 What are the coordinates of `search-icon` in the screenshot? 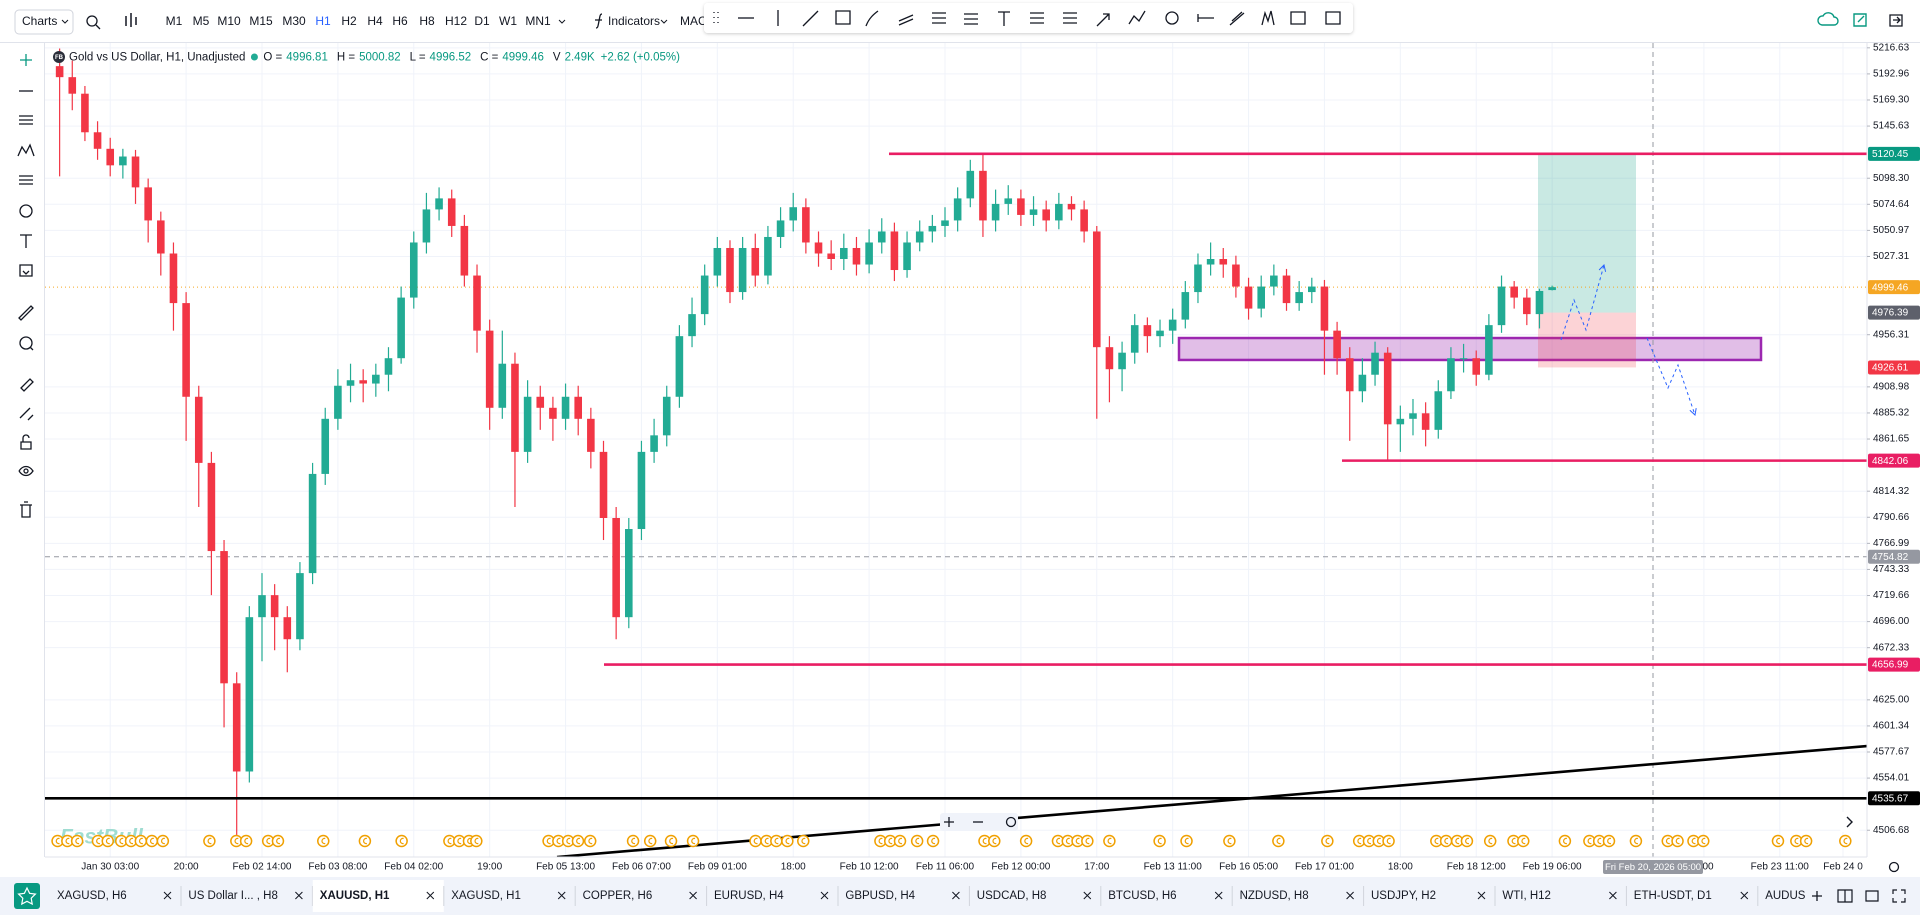 It's located at (92, 21).